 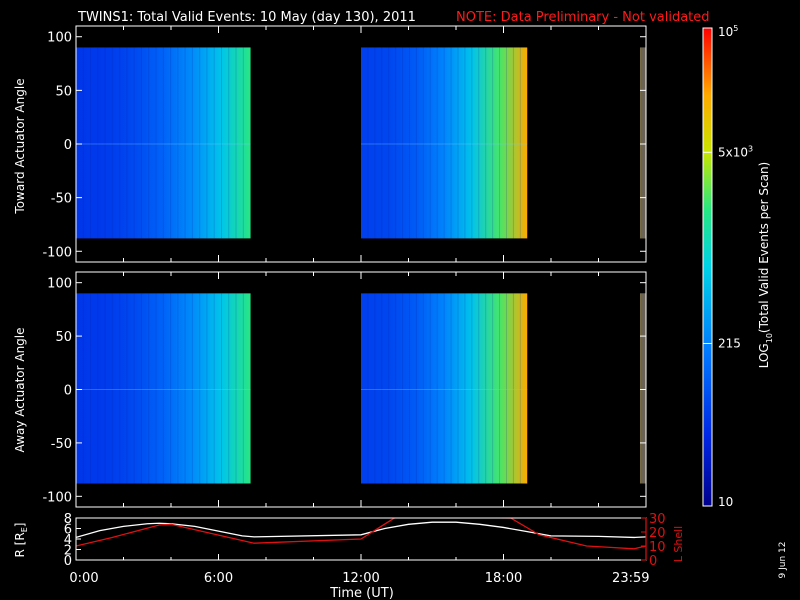 What do you see at coordinates (218, 578) in the screenshot?
I see `x-tick-label: 6:00` at bounding box center [218, 578].